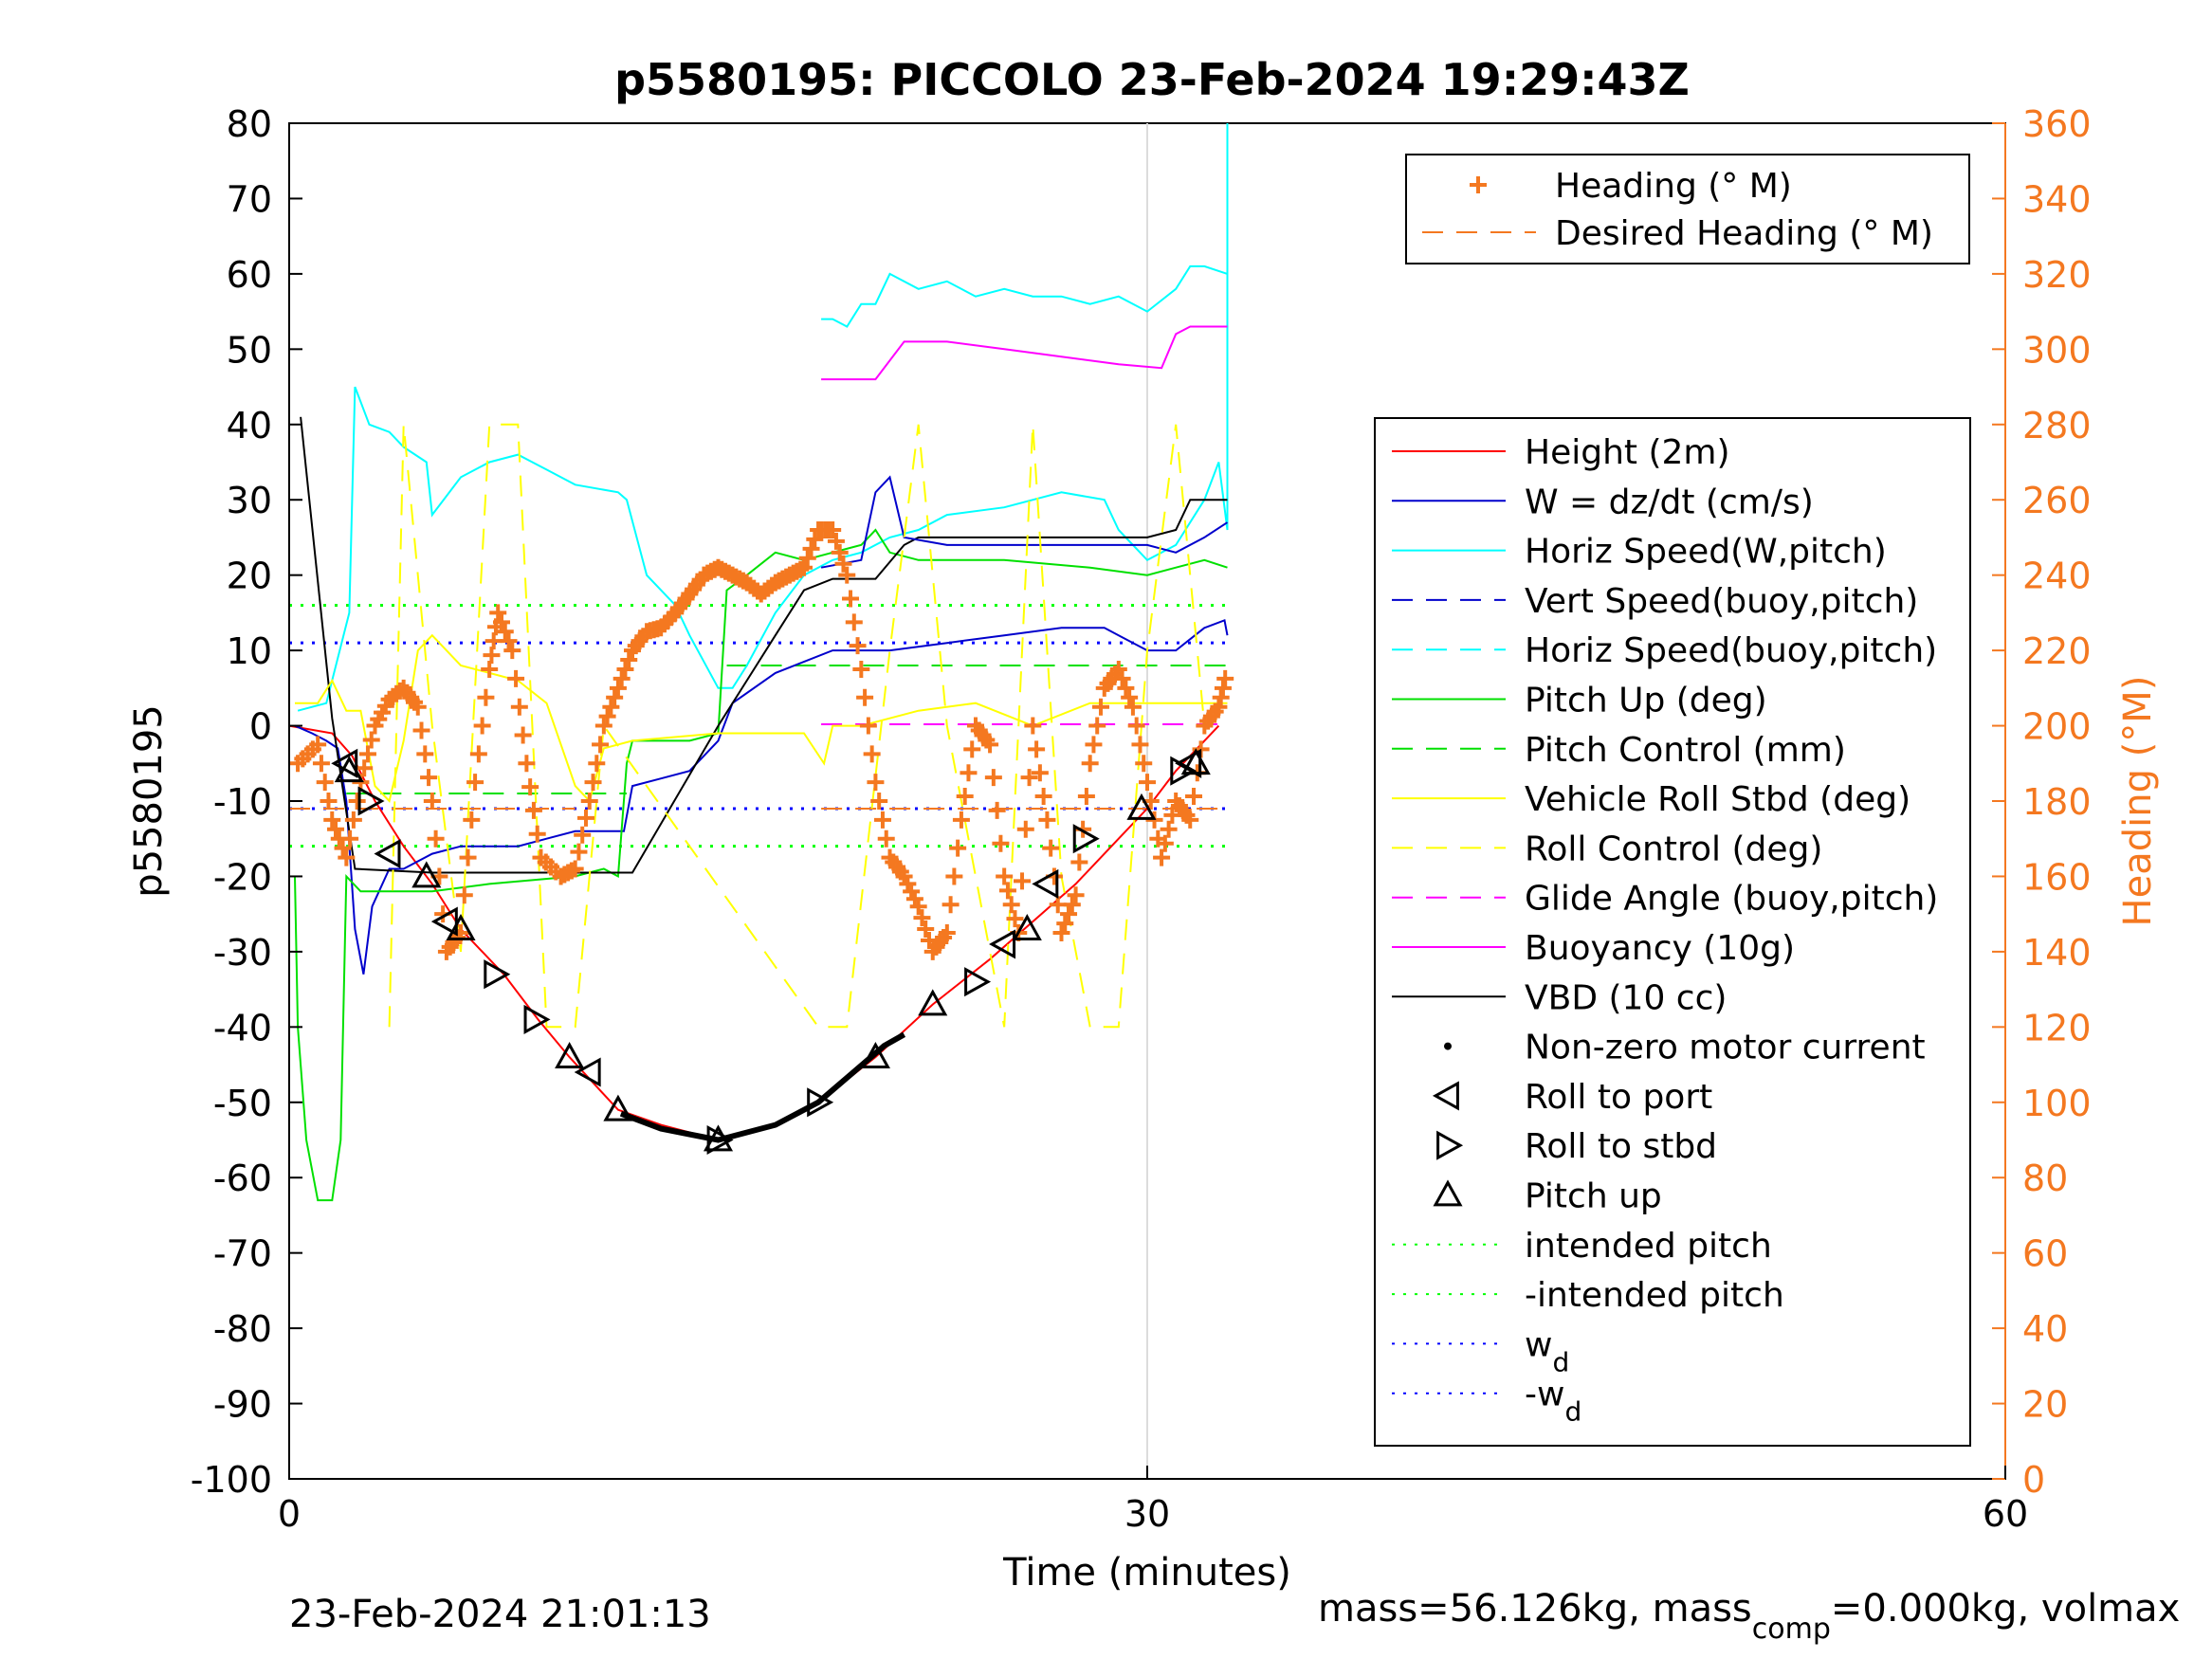  What do you see at coordinates (2045, 1178) in the screenshot?
I see `right-tick-label: 80` at bounding box center [2045, 1178].